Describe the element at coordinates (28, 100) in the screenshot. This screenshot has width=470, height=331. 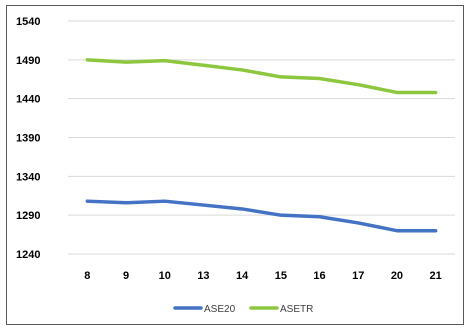
I see `y-tick-label: 1440` at that location.